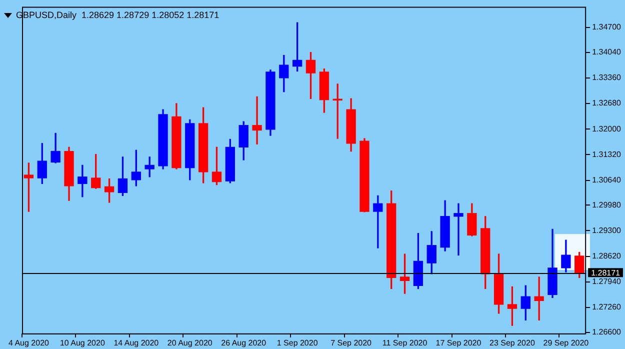 Image resolution: width=625 pixels, height=349 pixels. Describe the element at coordinates (137, 343) in the screenshot. I see `x-tick-label: 14 Aug 2020` at that location.